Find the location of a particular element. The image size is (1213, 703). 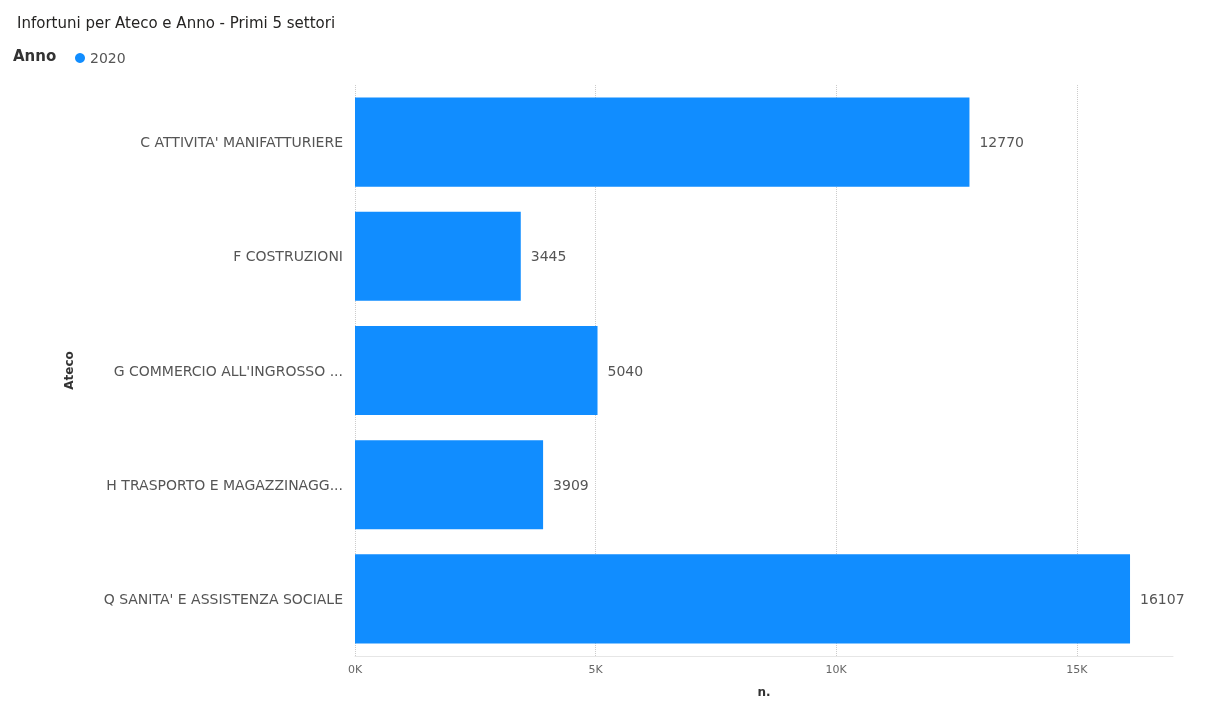

data-label: 3909 is located at coordinates (571, 484).